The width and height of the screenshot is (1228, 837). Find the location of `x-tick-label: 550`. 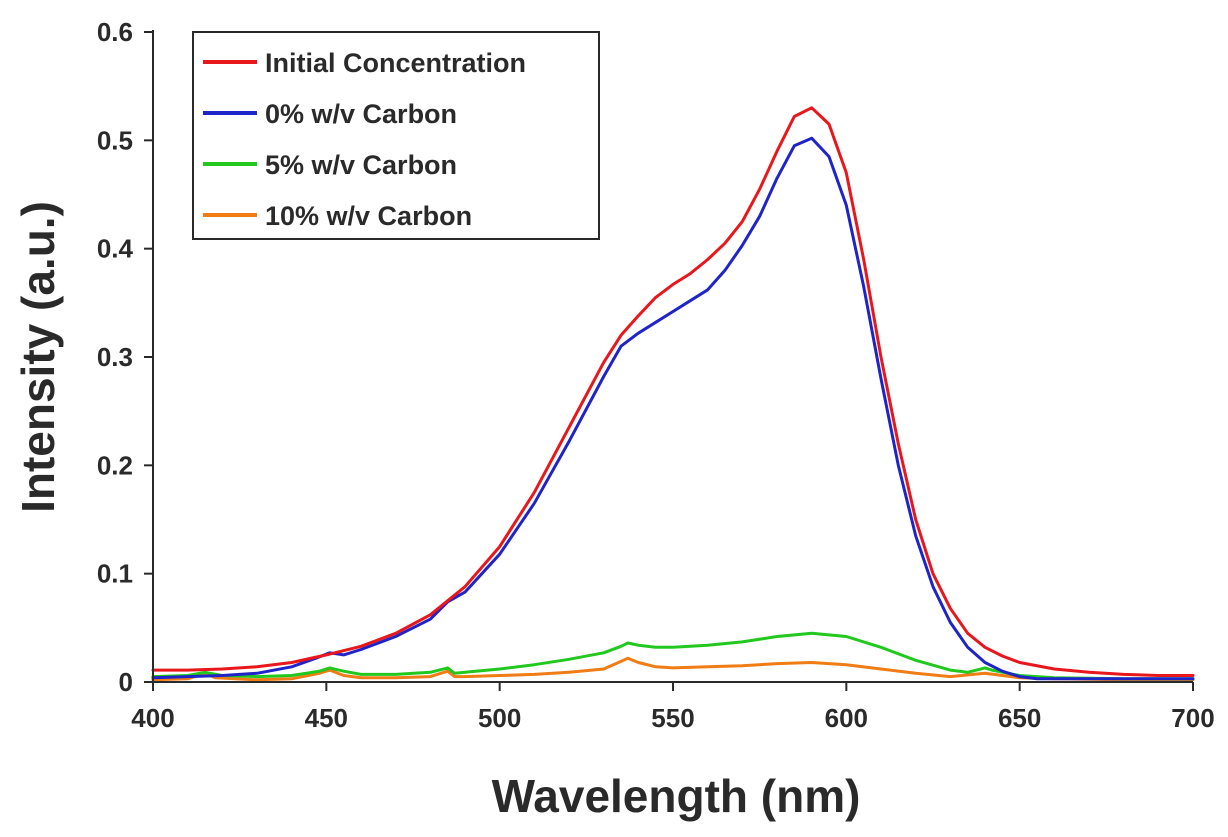

x-tick-label: 550 is located at coordinates (672, 718).